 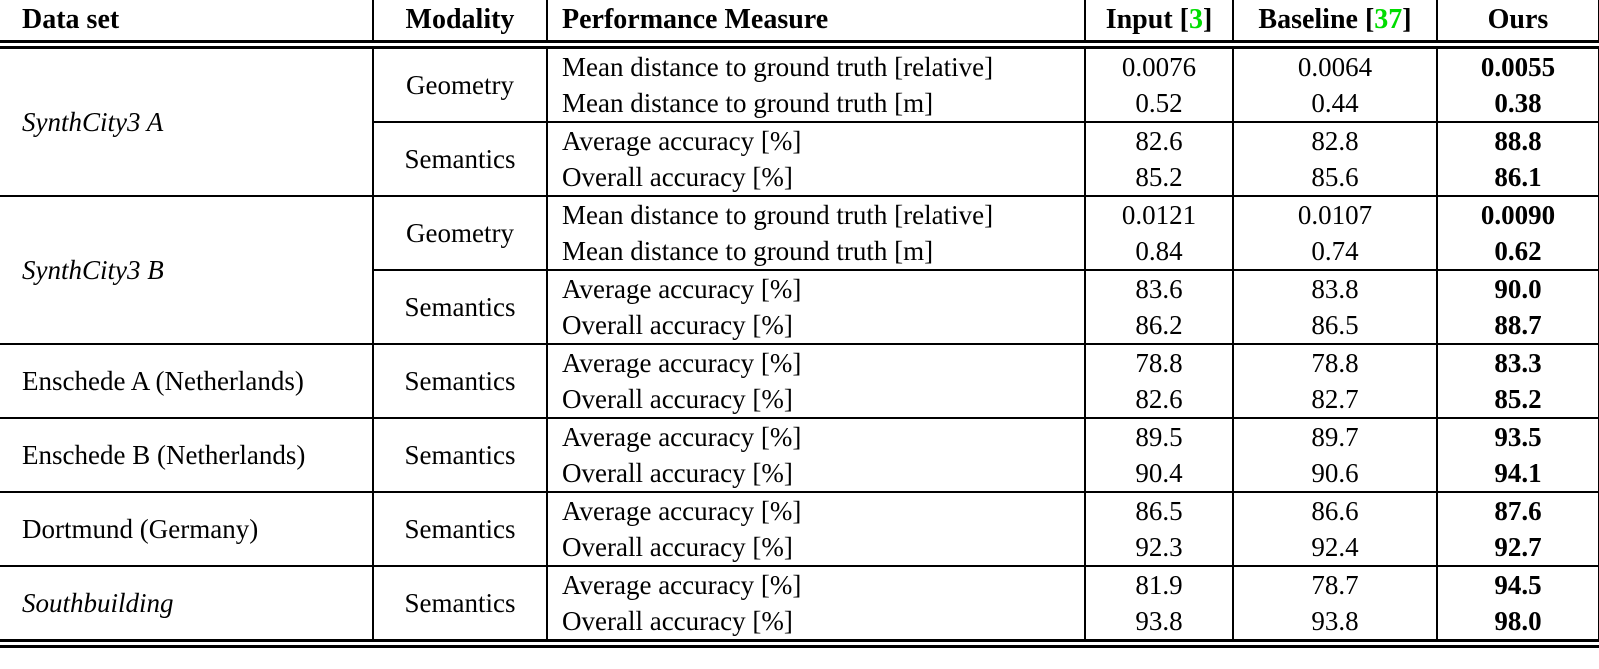 What do you see at coordinates (1518, 288) in the screenshot?
I see `ours-value: 90.0` at bounding box center [1518, 288].